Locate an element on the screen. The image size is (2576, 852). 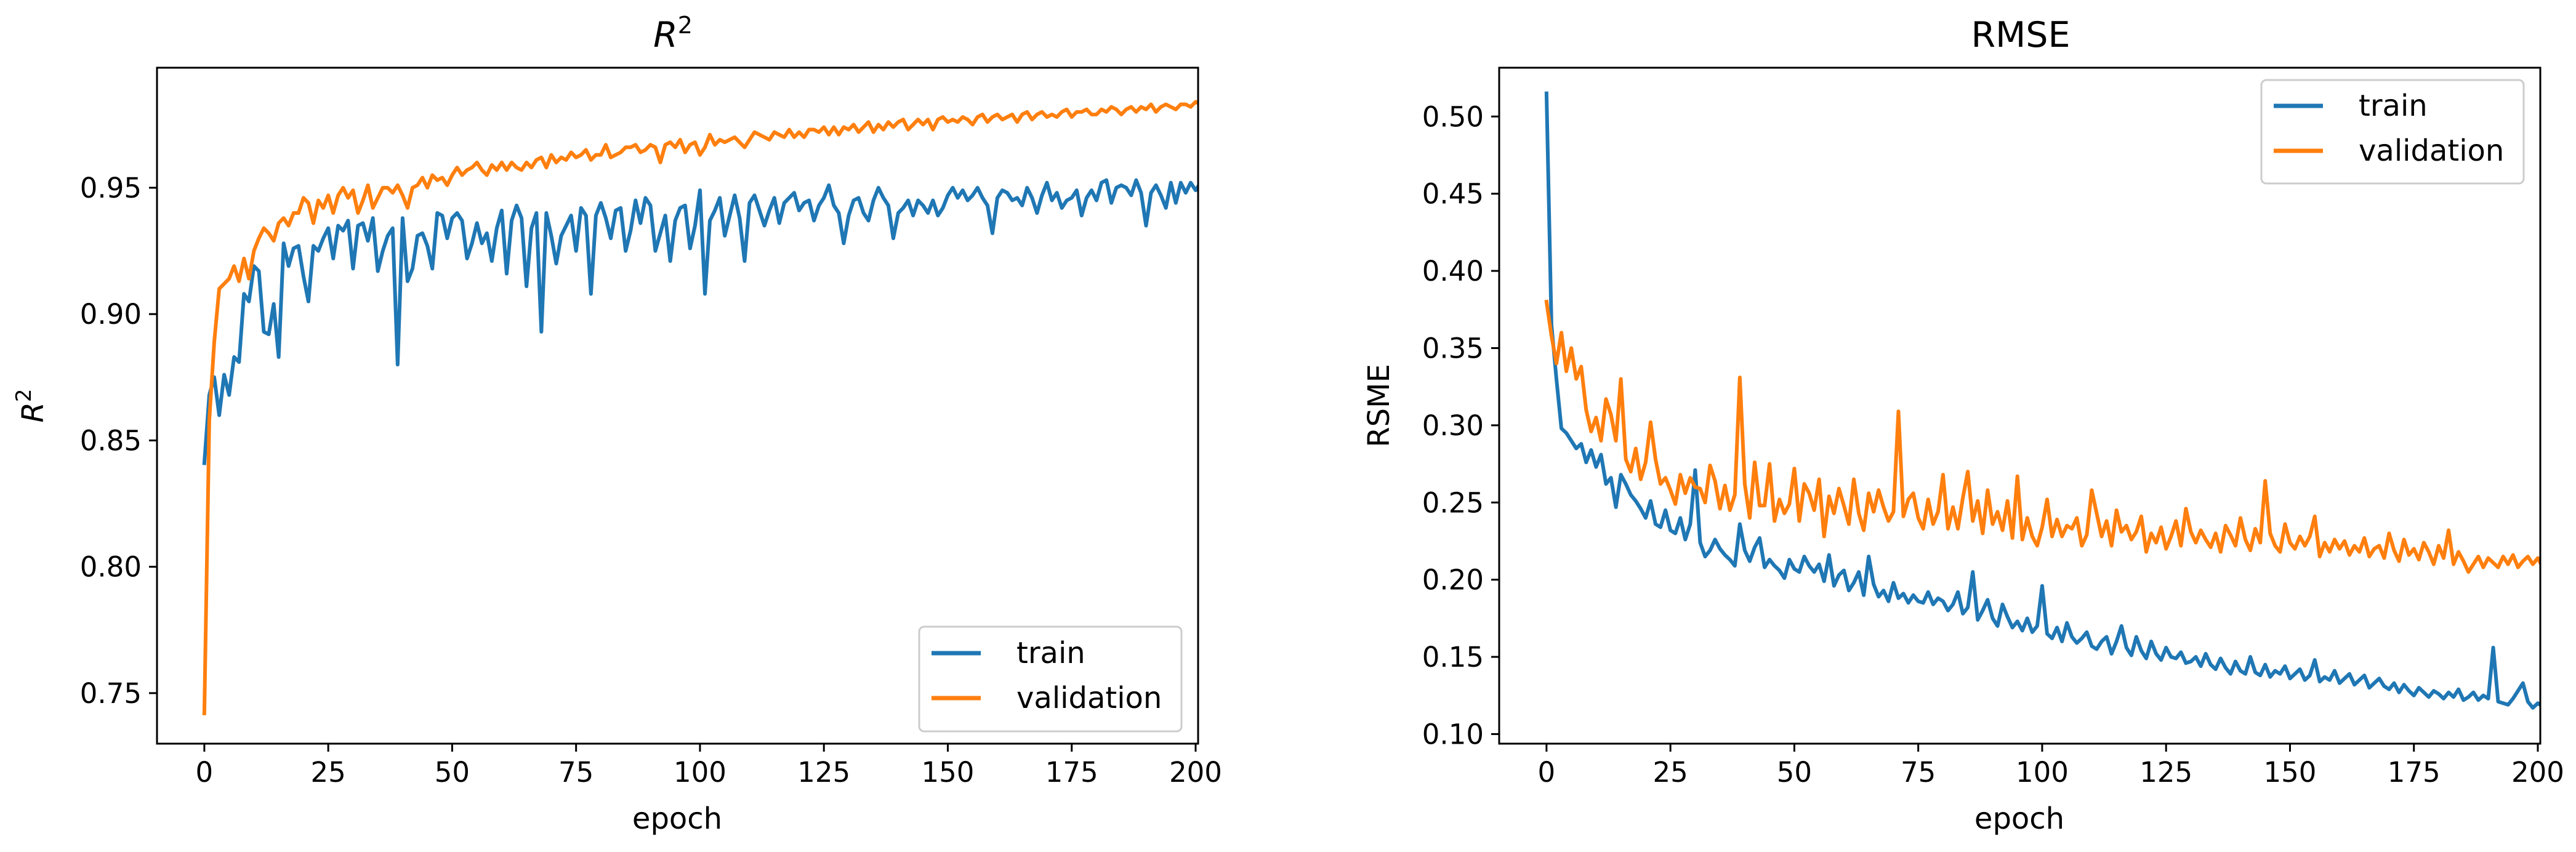
y-tick-label: 0.35 is located at coordinates (1453, 348).